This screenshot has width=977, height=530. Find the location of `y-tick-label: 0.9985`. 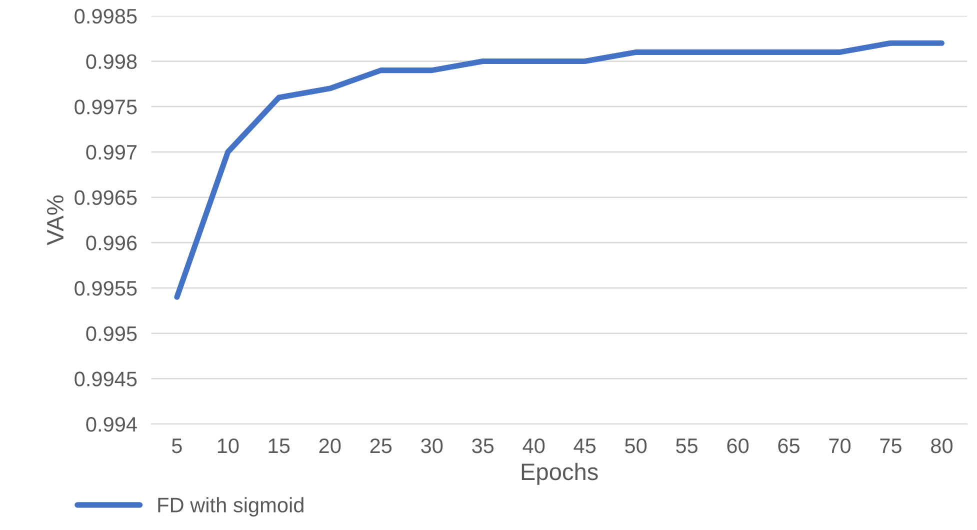

y-tick-label: 0.9985 is located at coordinates (105, 16).